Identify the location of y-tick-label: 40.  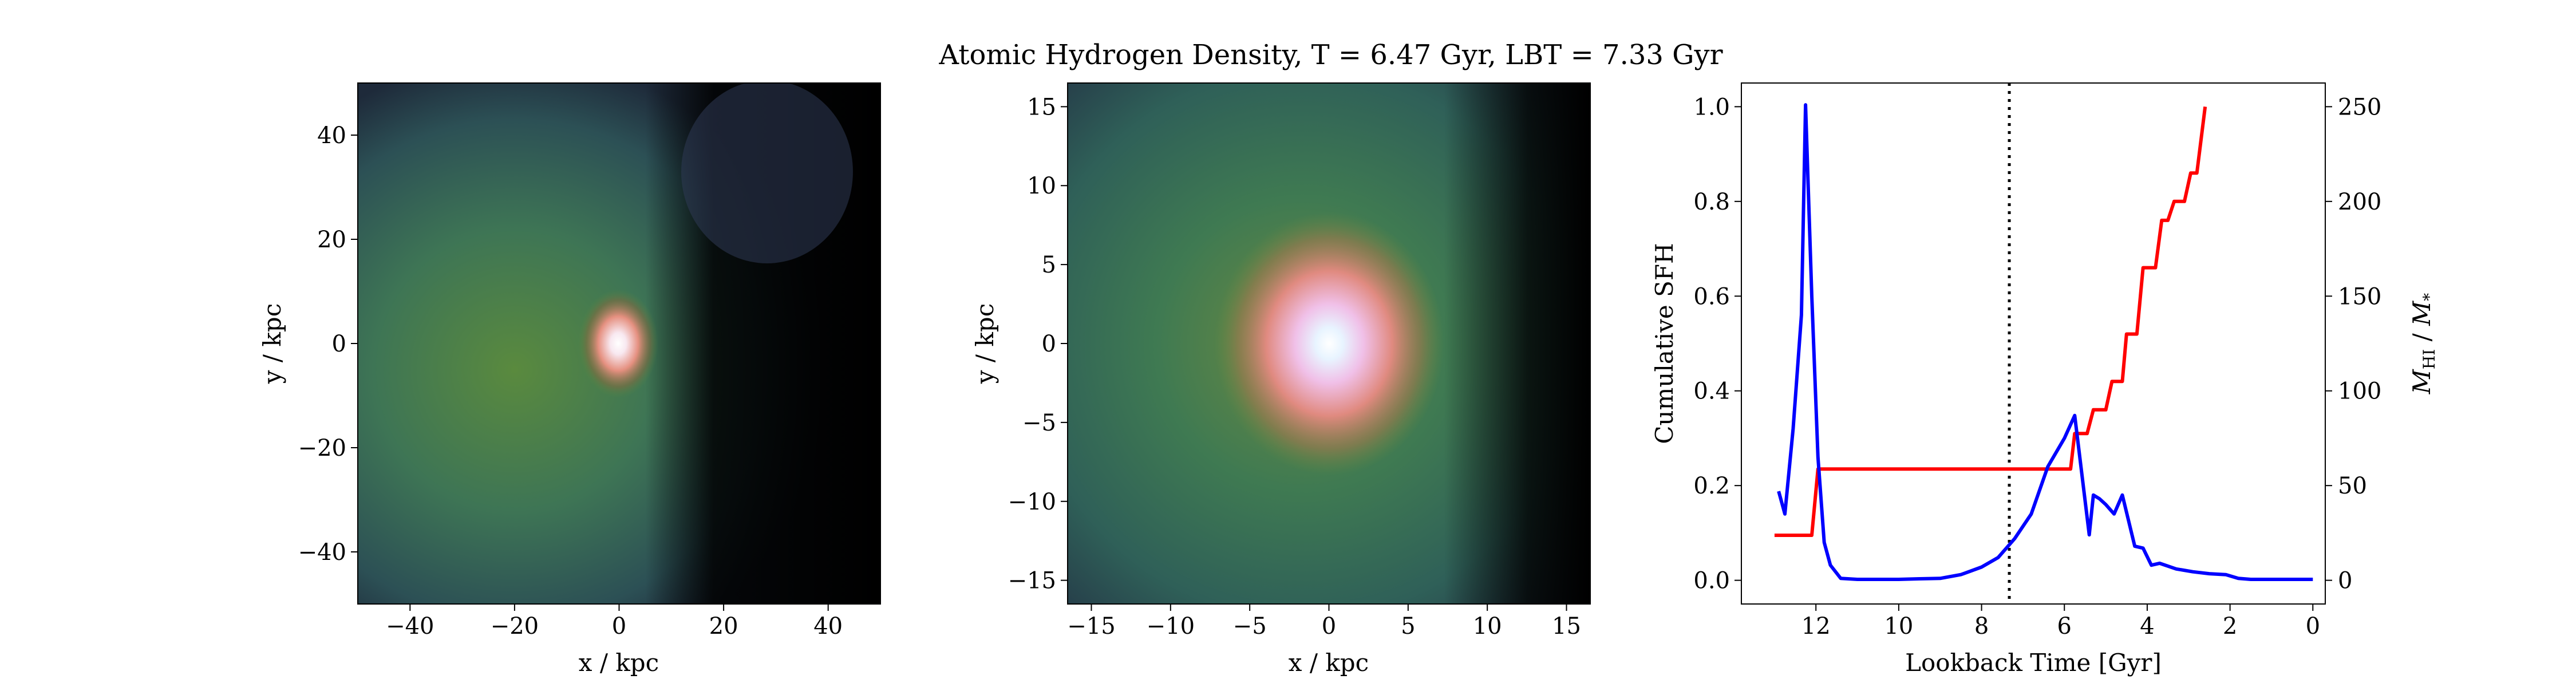
(331, 136).